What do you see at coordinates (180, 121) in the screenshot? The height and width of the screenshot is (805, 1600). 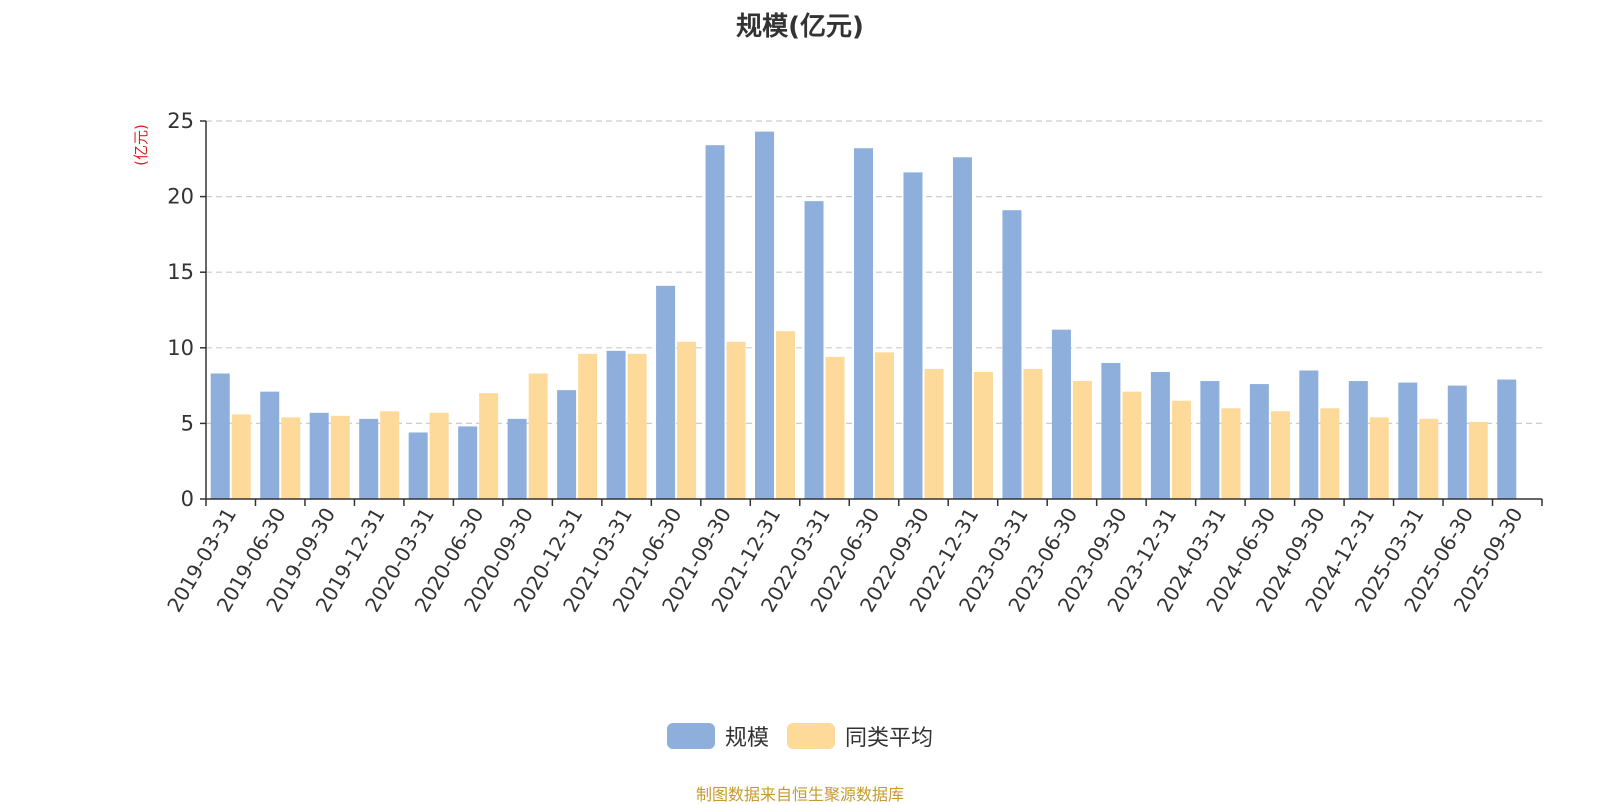 I see `y-tick-label: 25` at bounding box center [180, 121].